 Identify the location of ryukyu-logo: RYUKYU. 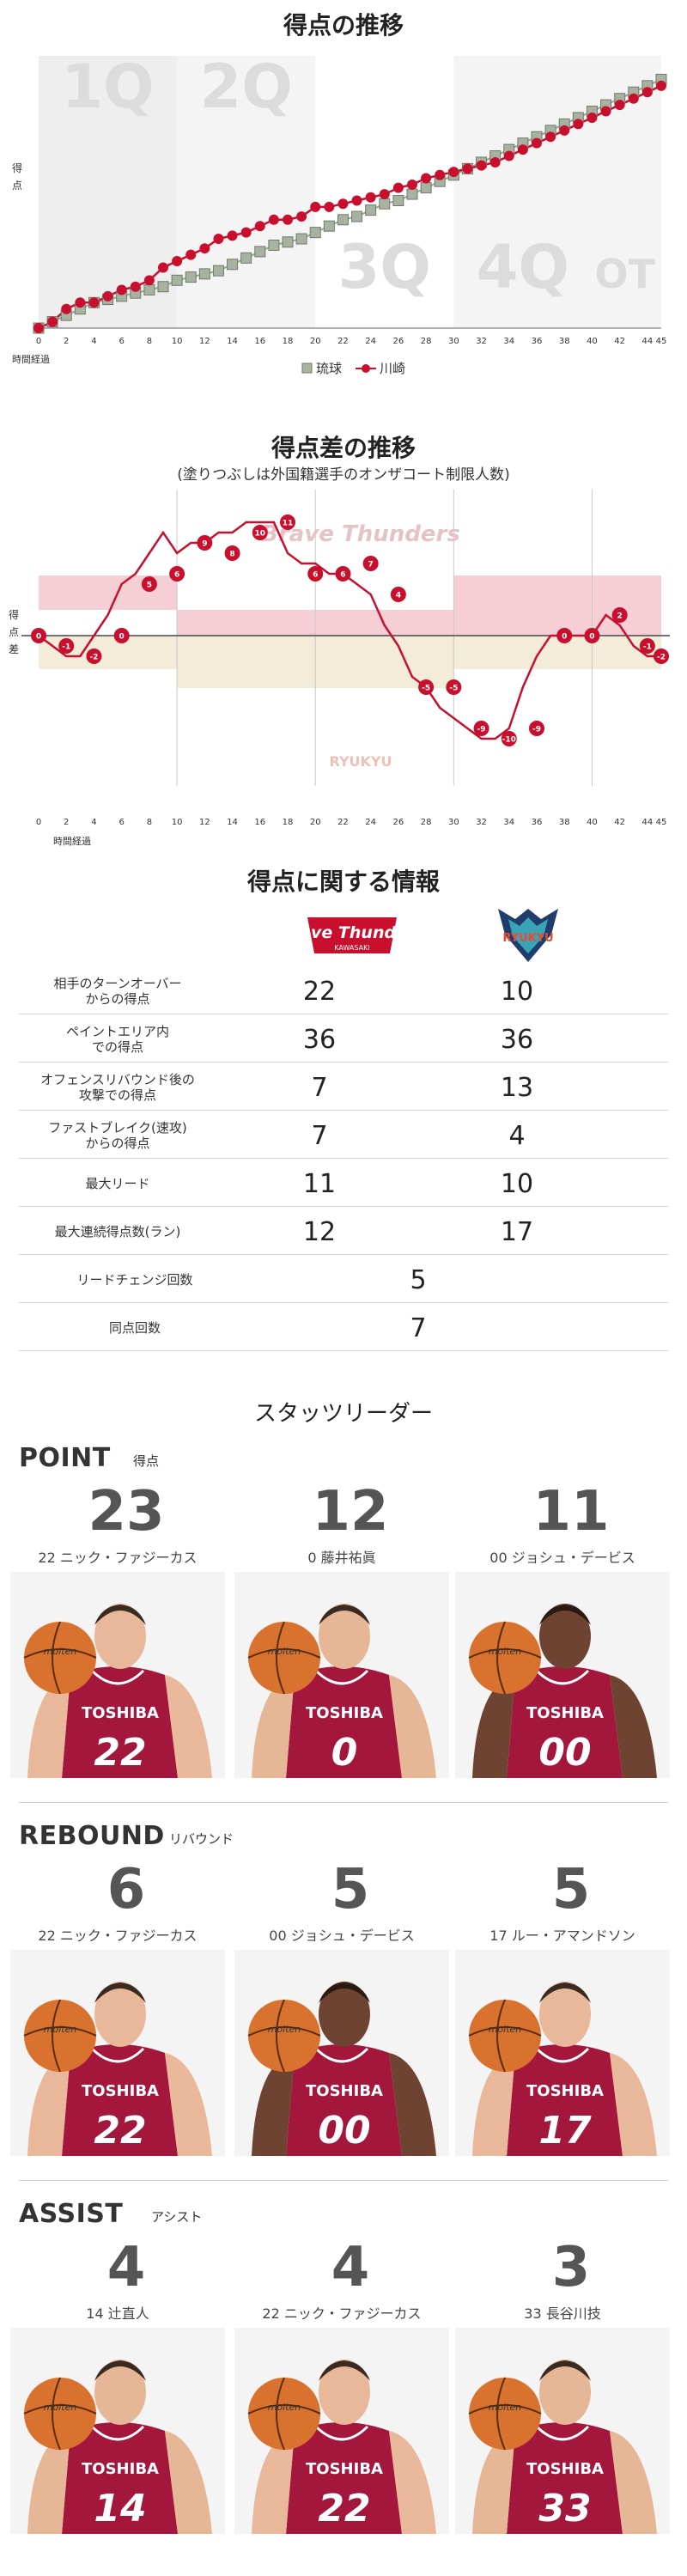
(528, 935).